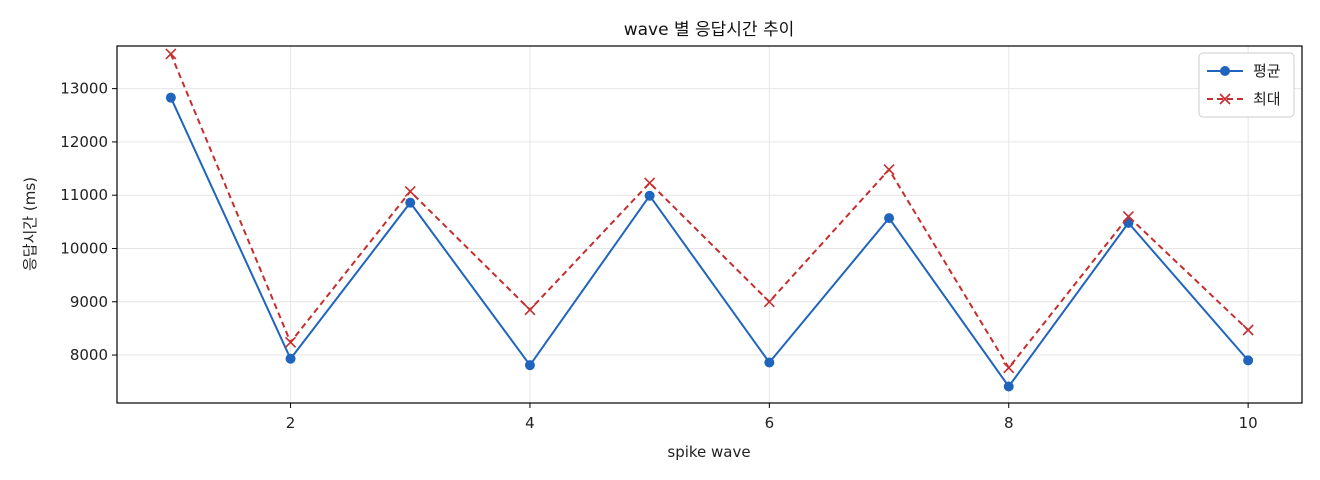  I want to click on legend-item-max: 최대, so click(1244, 99).